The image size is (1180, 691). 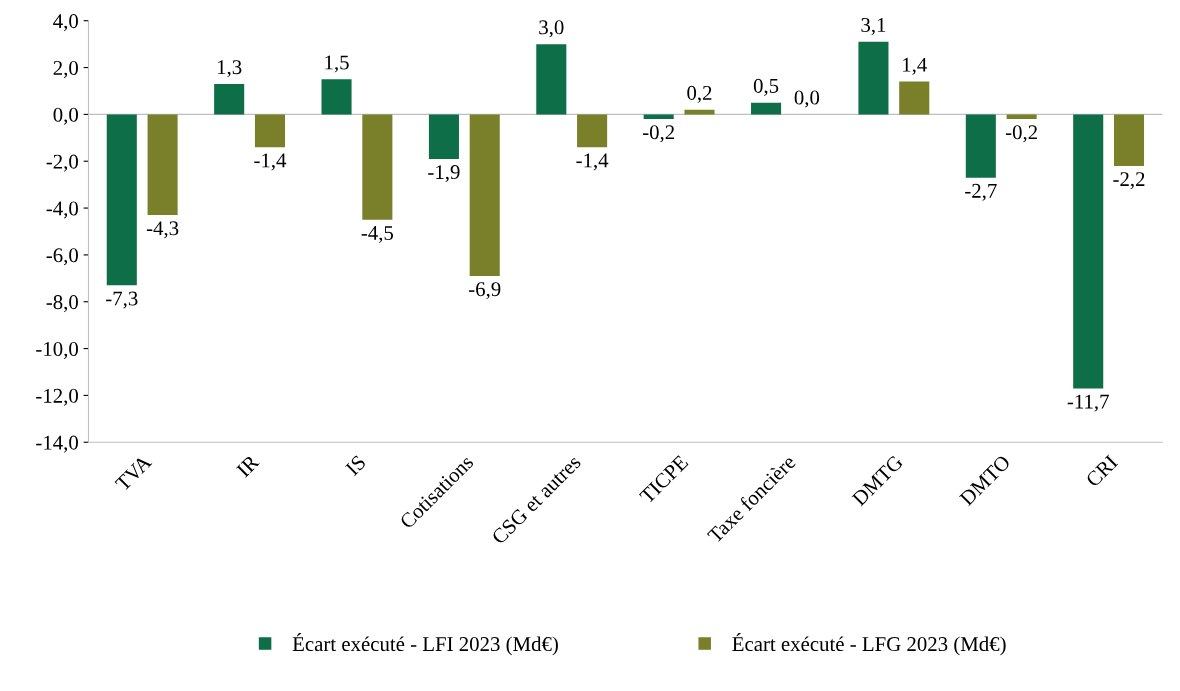 What do you see at coordinates (62, 257) in the screenshot?
I see `y-tick-label: -6,0` at bounding box center [62, 257].